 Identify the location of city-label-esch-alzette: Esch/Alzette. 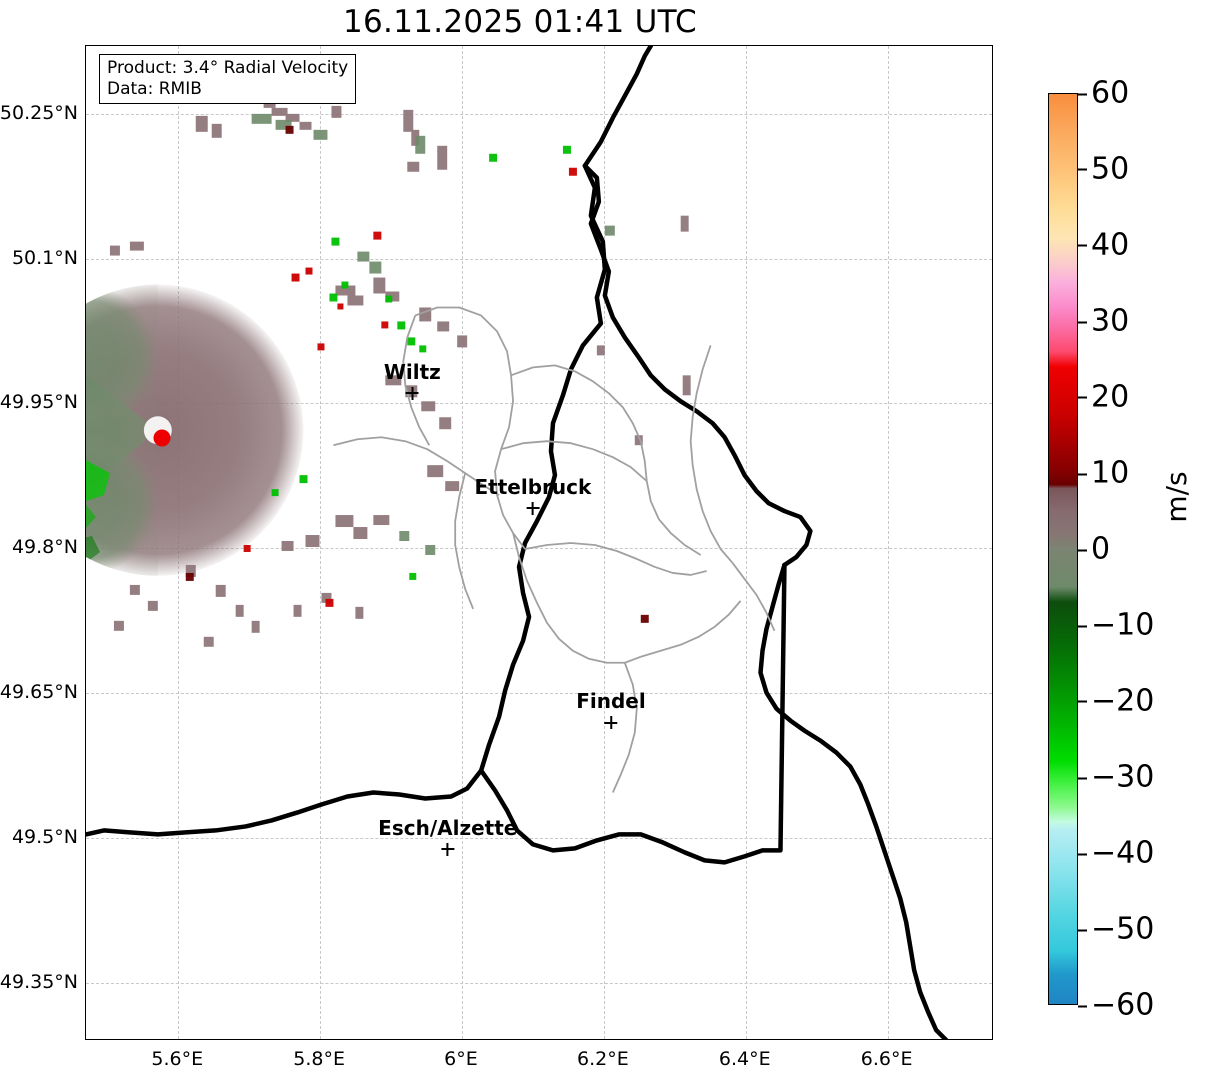
(447, 837).